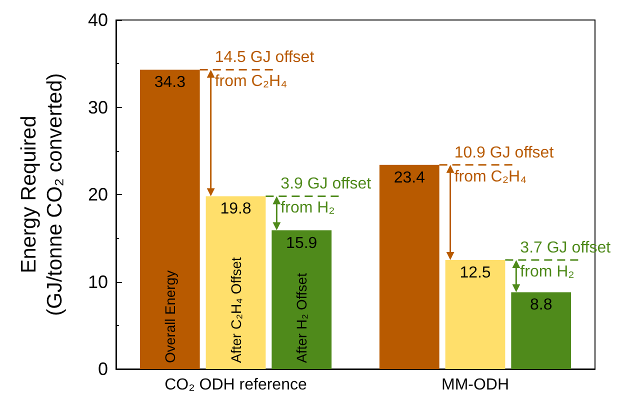 Image resolution: width=623 pixels, height=417 pixels. Describe the element at coordinates (264, 69) in the screenshot. I see `annotation: 14.5 GJ offset from C₂H₄` at that location.